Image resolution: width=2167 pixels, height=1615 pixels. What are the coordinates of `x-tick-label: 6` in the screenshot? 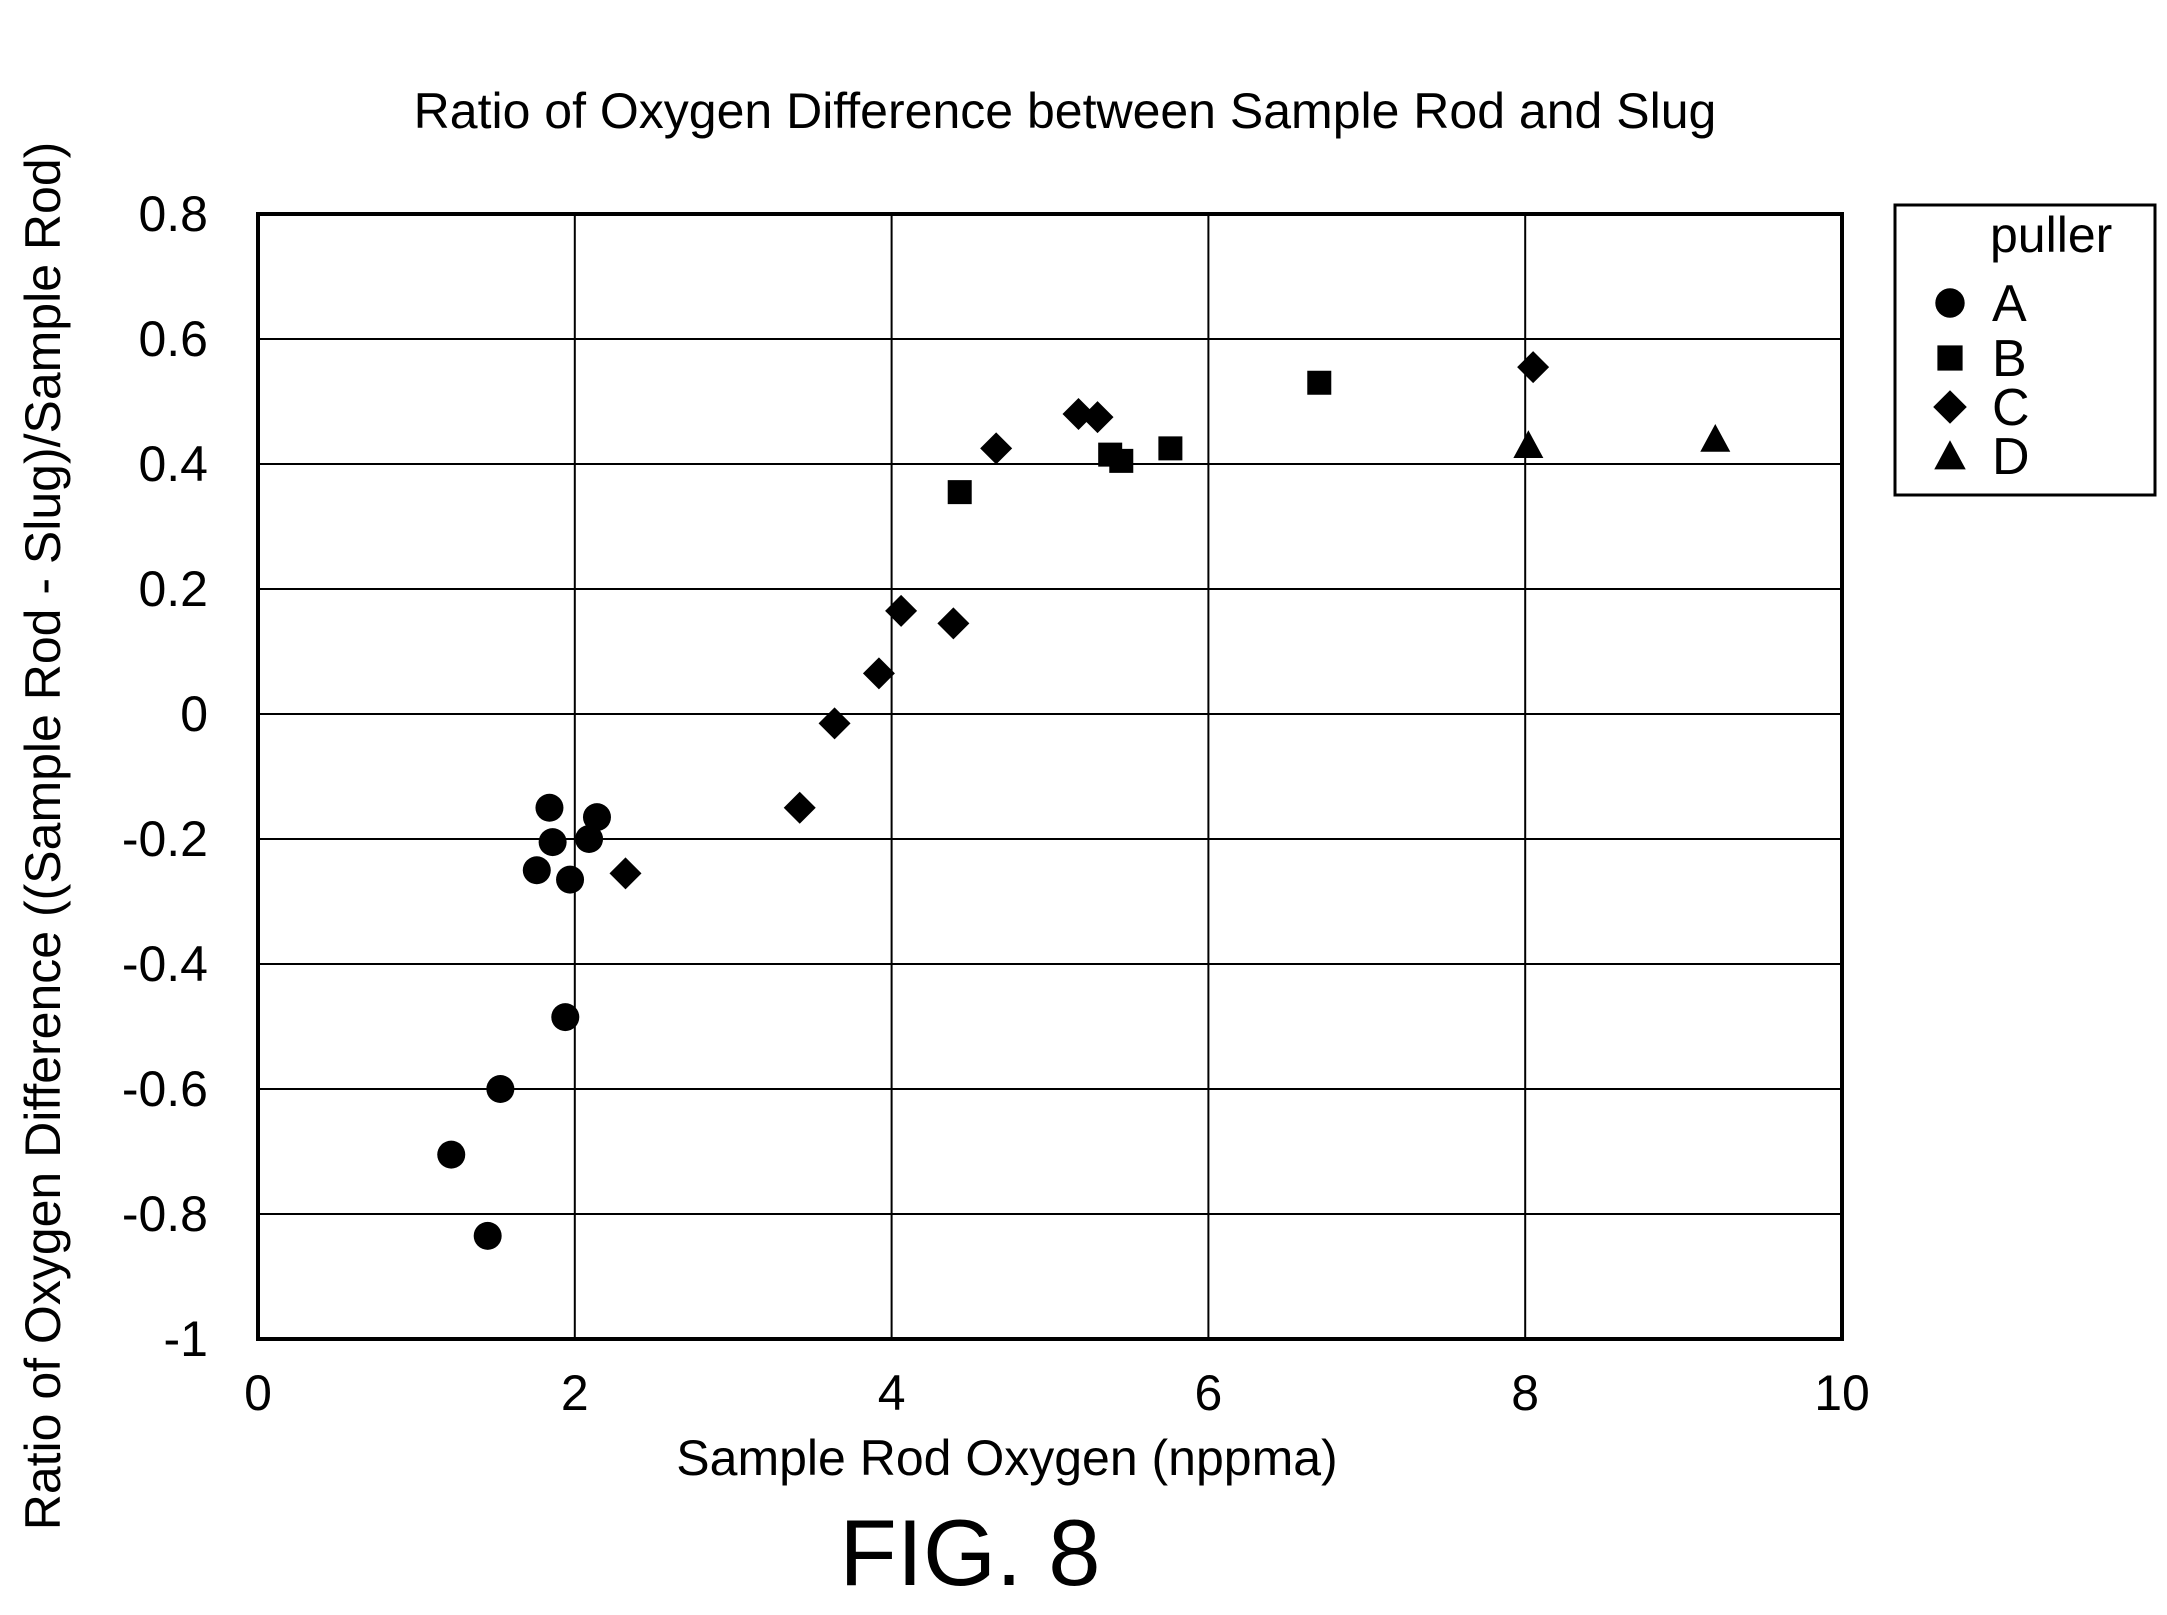 It's located at (1208, 1393).